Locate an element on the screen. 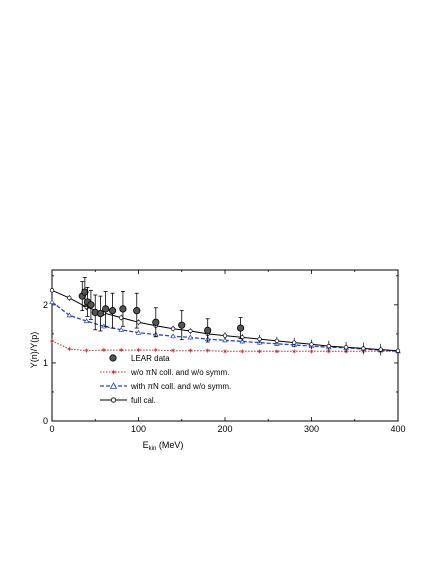  y-tick-label-0: 0 is located at coordinates (45, 421).